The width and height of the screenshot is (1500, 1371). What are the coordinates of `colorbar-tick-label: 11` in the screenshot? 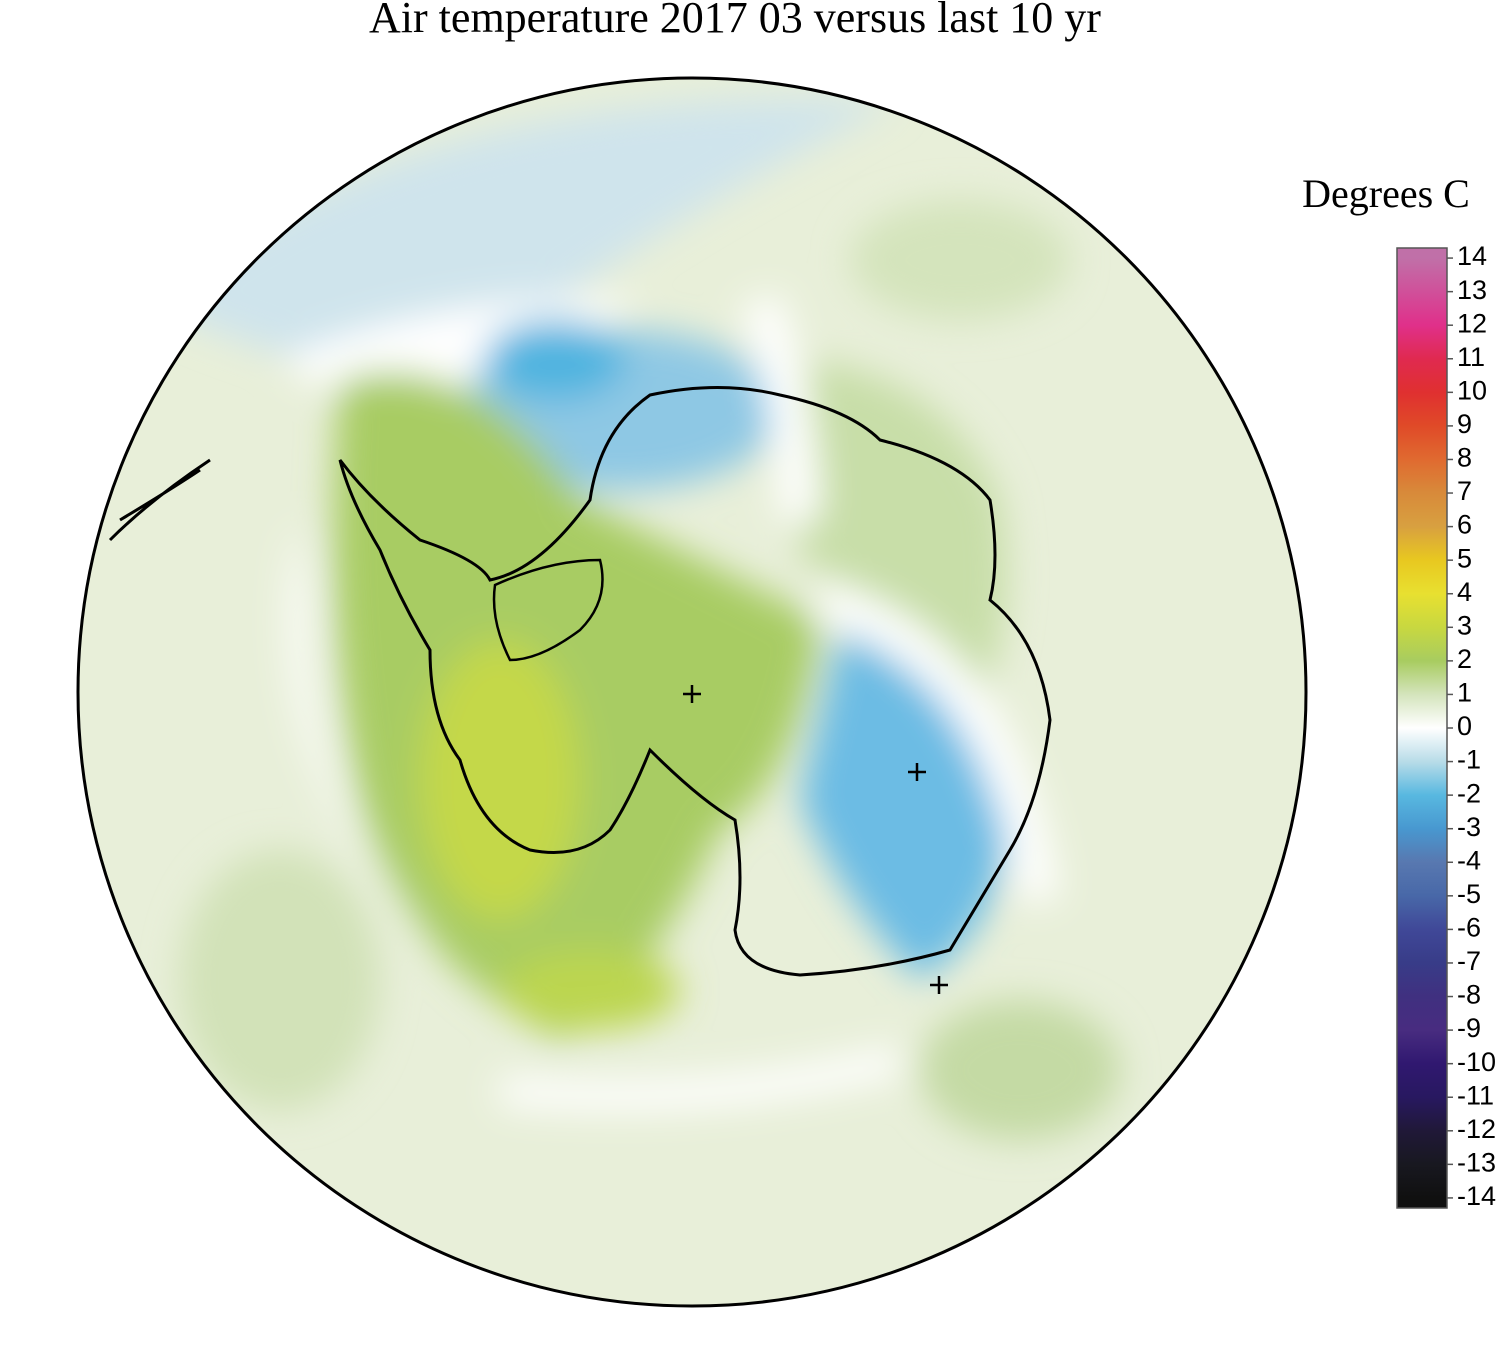 It's located at (1471, 357).